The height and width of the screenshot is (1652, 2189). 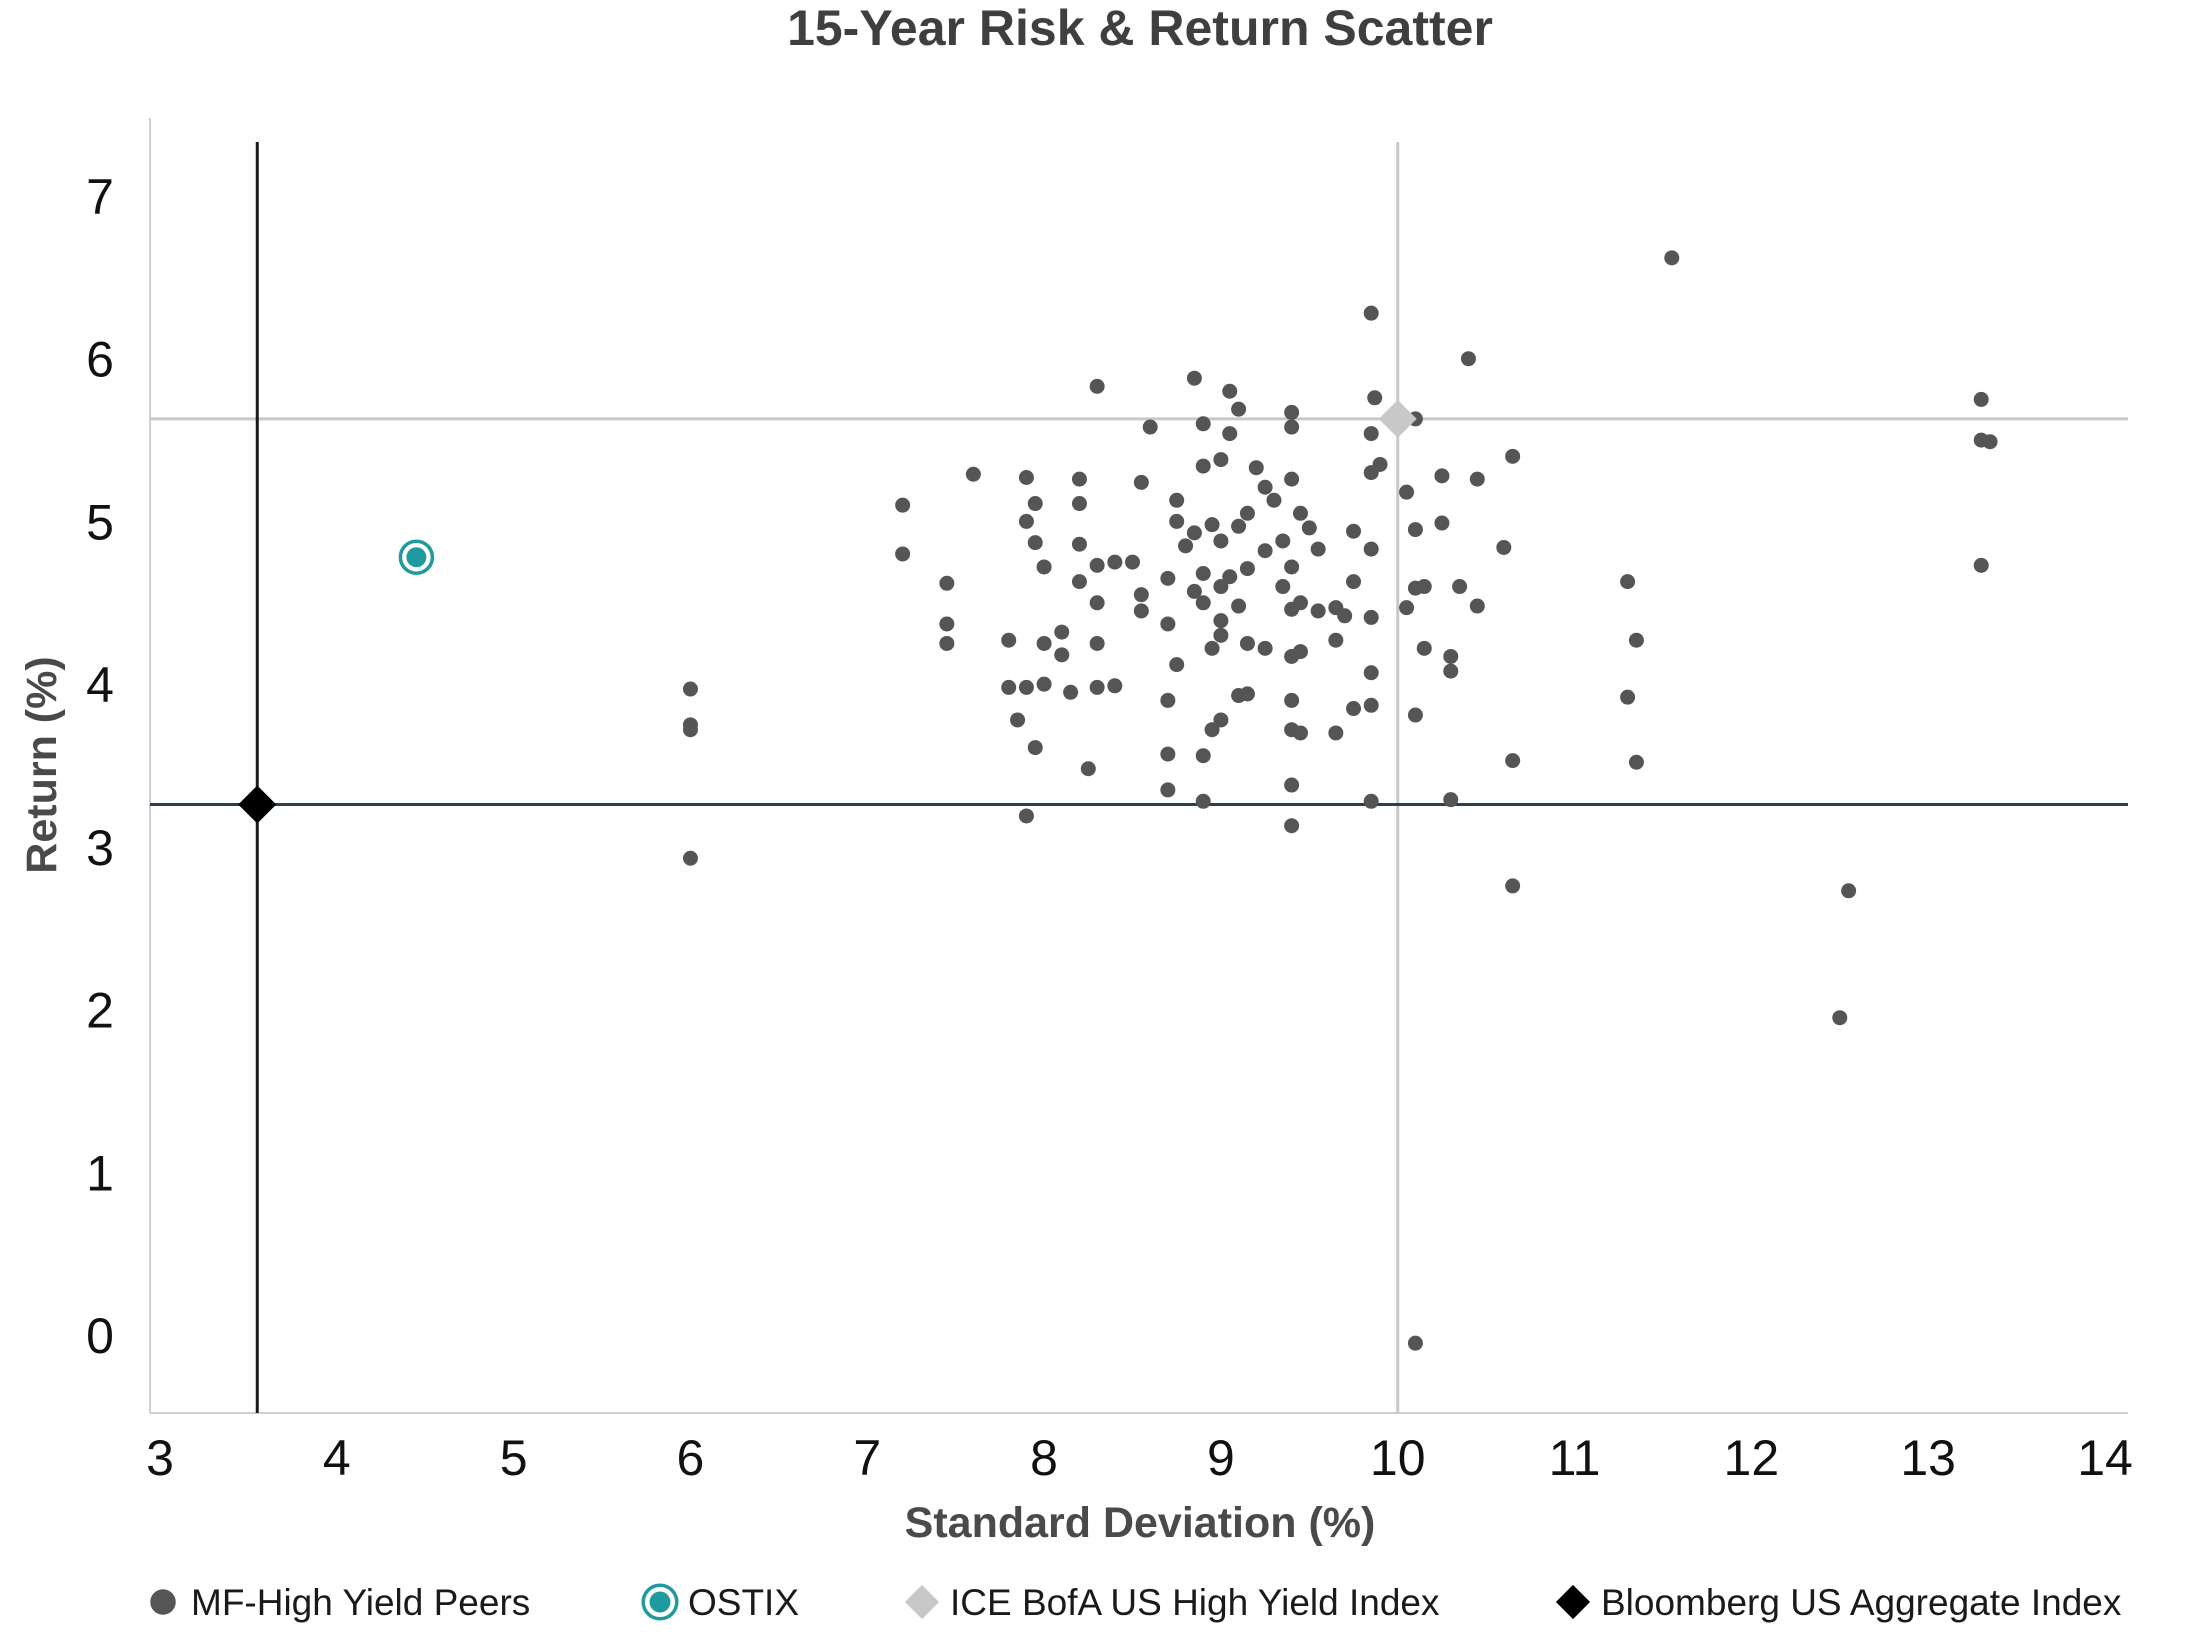 I want to click on x-tick-label: 8, so click(x=1044, y=1458).